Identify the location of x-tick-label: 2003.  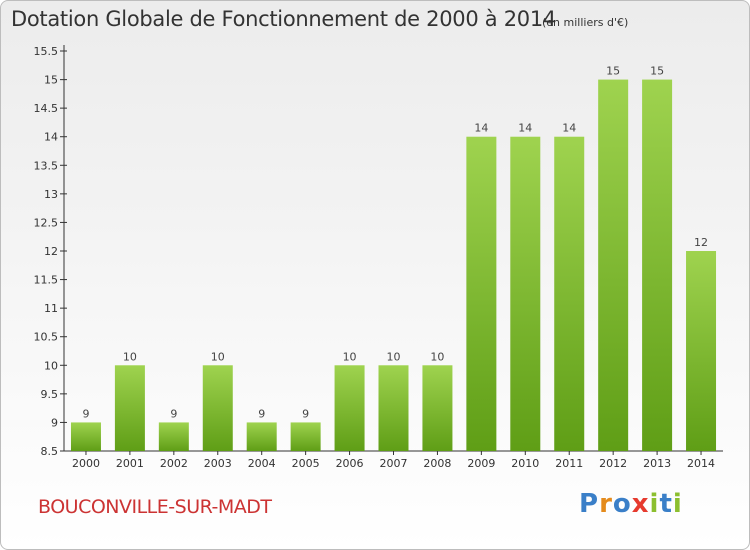
(218, 463).